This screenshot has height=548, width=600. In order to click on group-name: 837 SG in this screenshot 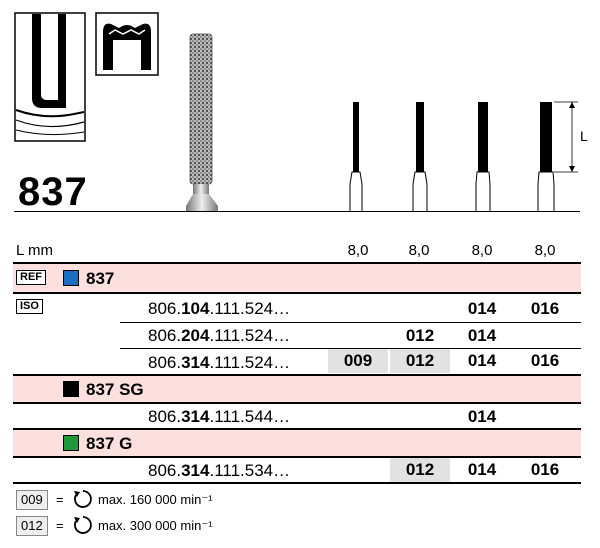, I will do `click(115, 389)`.